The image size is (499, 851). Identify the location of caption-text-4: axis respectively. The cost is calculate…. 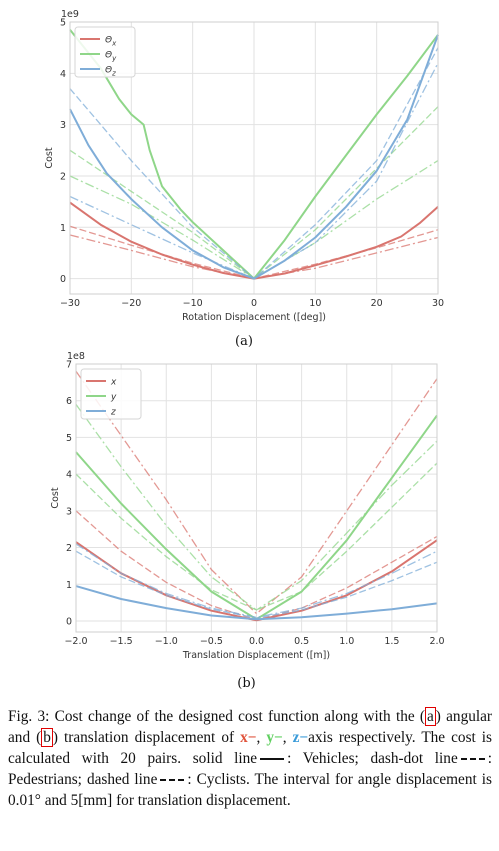
(250, 748).